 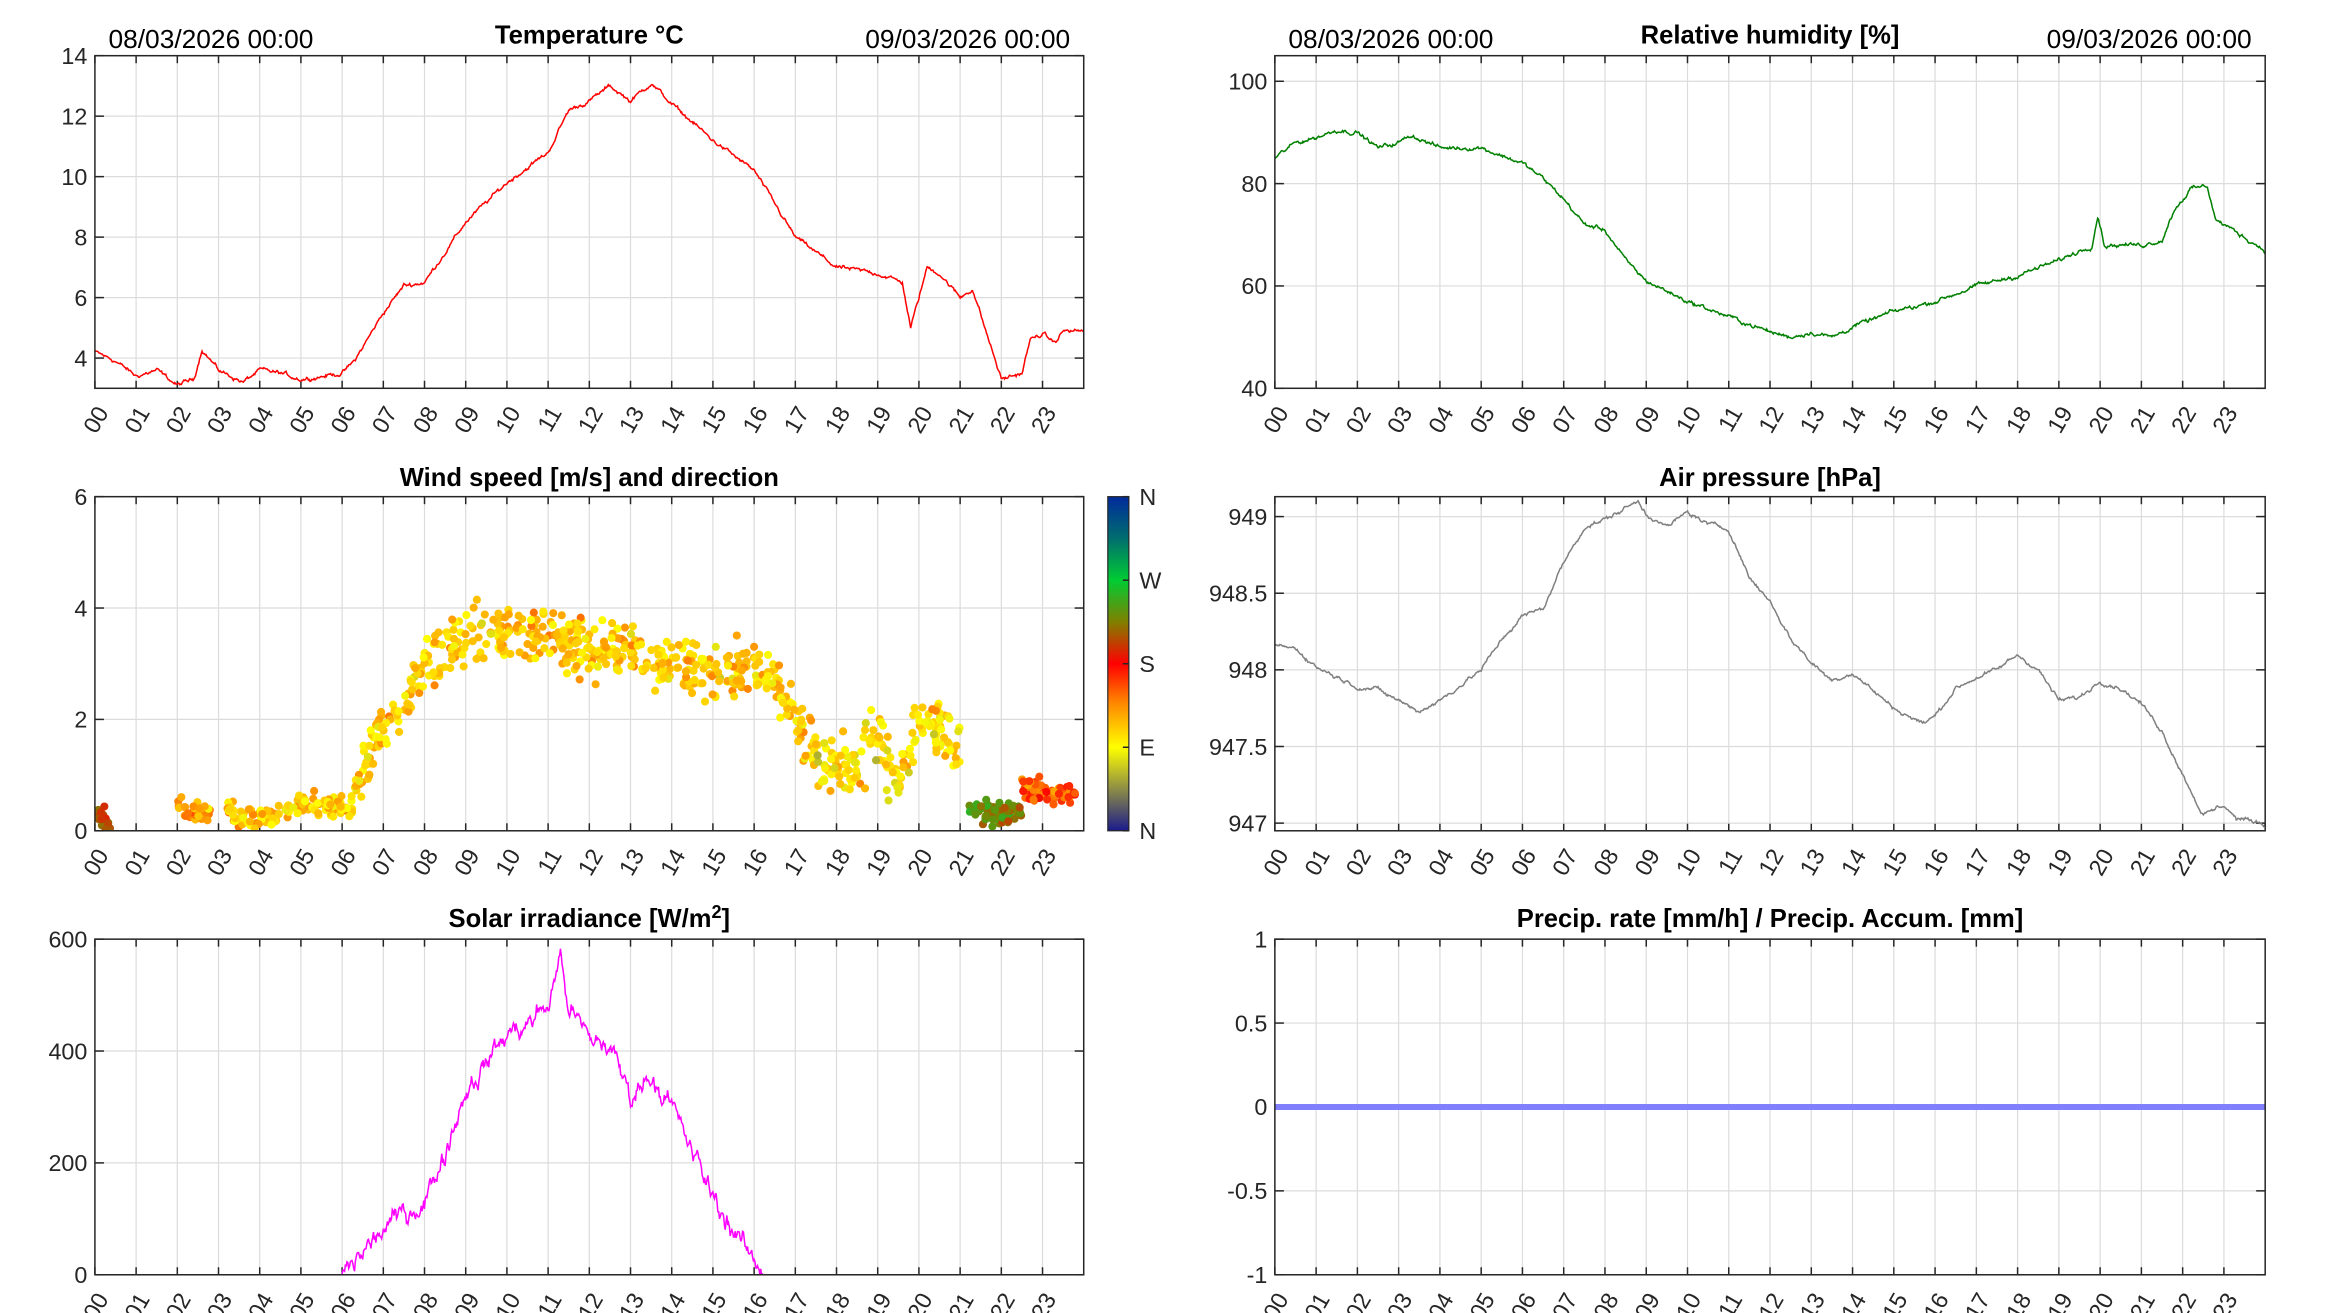 What do you see at coordinates (1440, 1300) in the screenshot?
I see `x-tick-label: 04` at bounding box center [1440, 1300].